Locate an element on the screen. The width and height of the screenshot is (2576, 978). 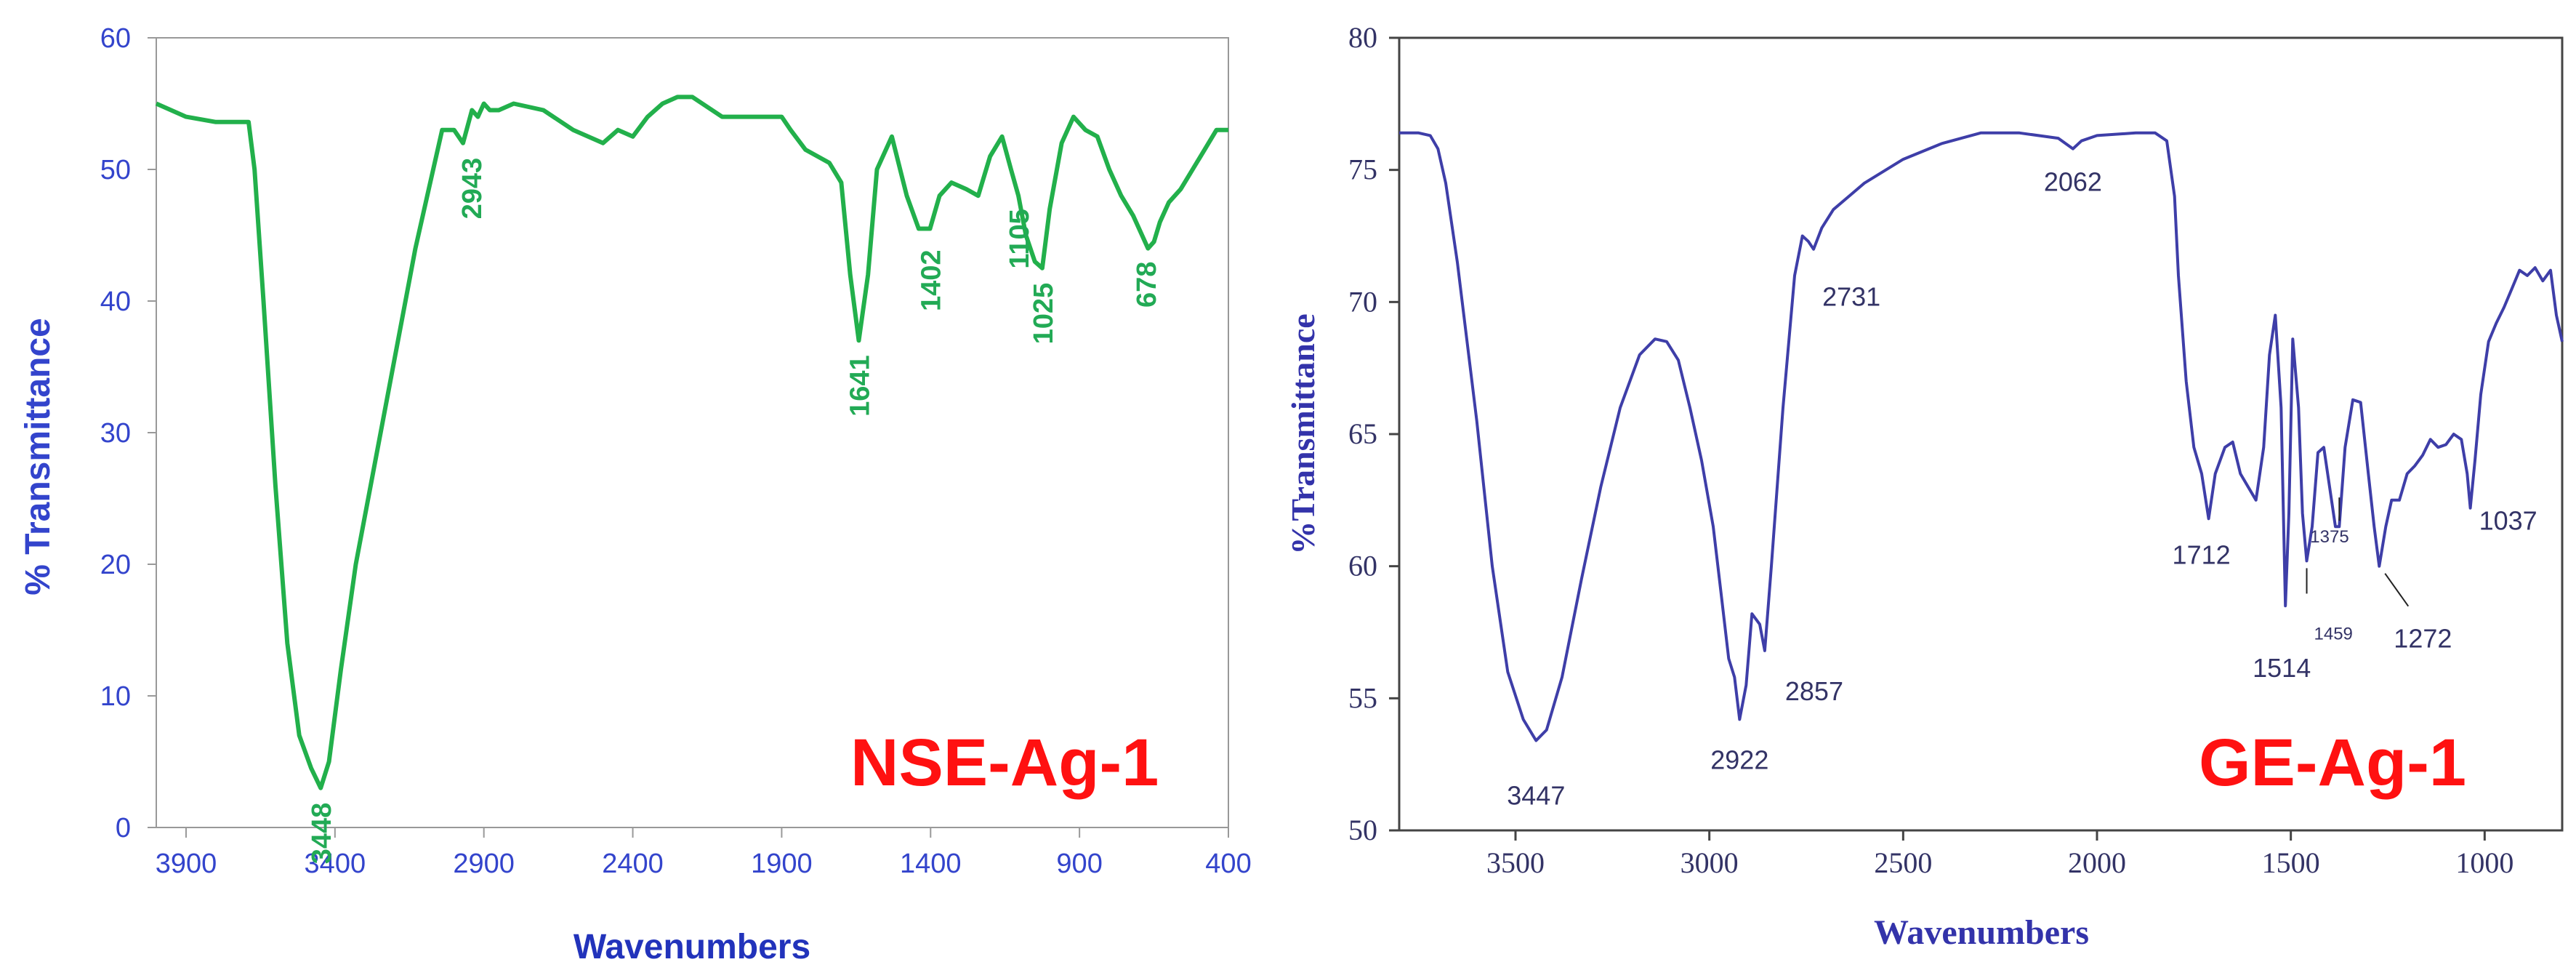
right-peak-label: 1375 is located at coordinates (2329, 537).